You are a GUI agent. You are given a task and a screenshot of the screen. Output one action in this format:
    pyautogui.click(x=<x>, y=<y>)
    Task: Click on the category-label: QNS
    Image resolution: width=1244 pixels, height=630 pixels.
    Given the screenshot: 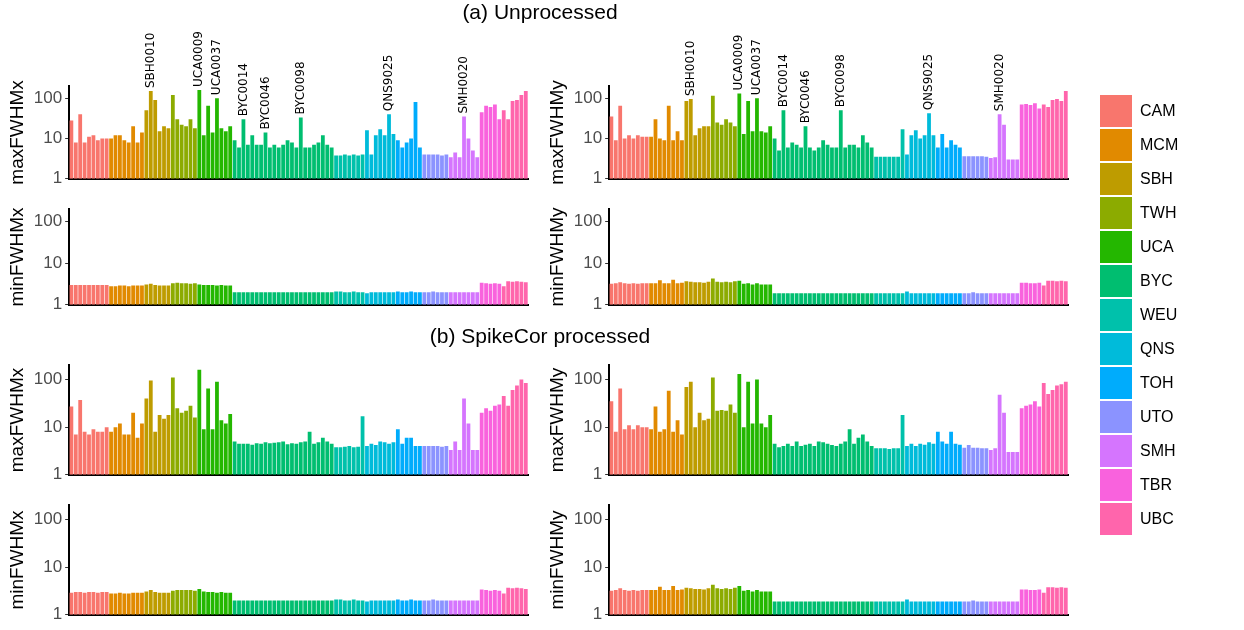 What is the action you would take?
    pyautogui.click(x=1157, y=349)
    